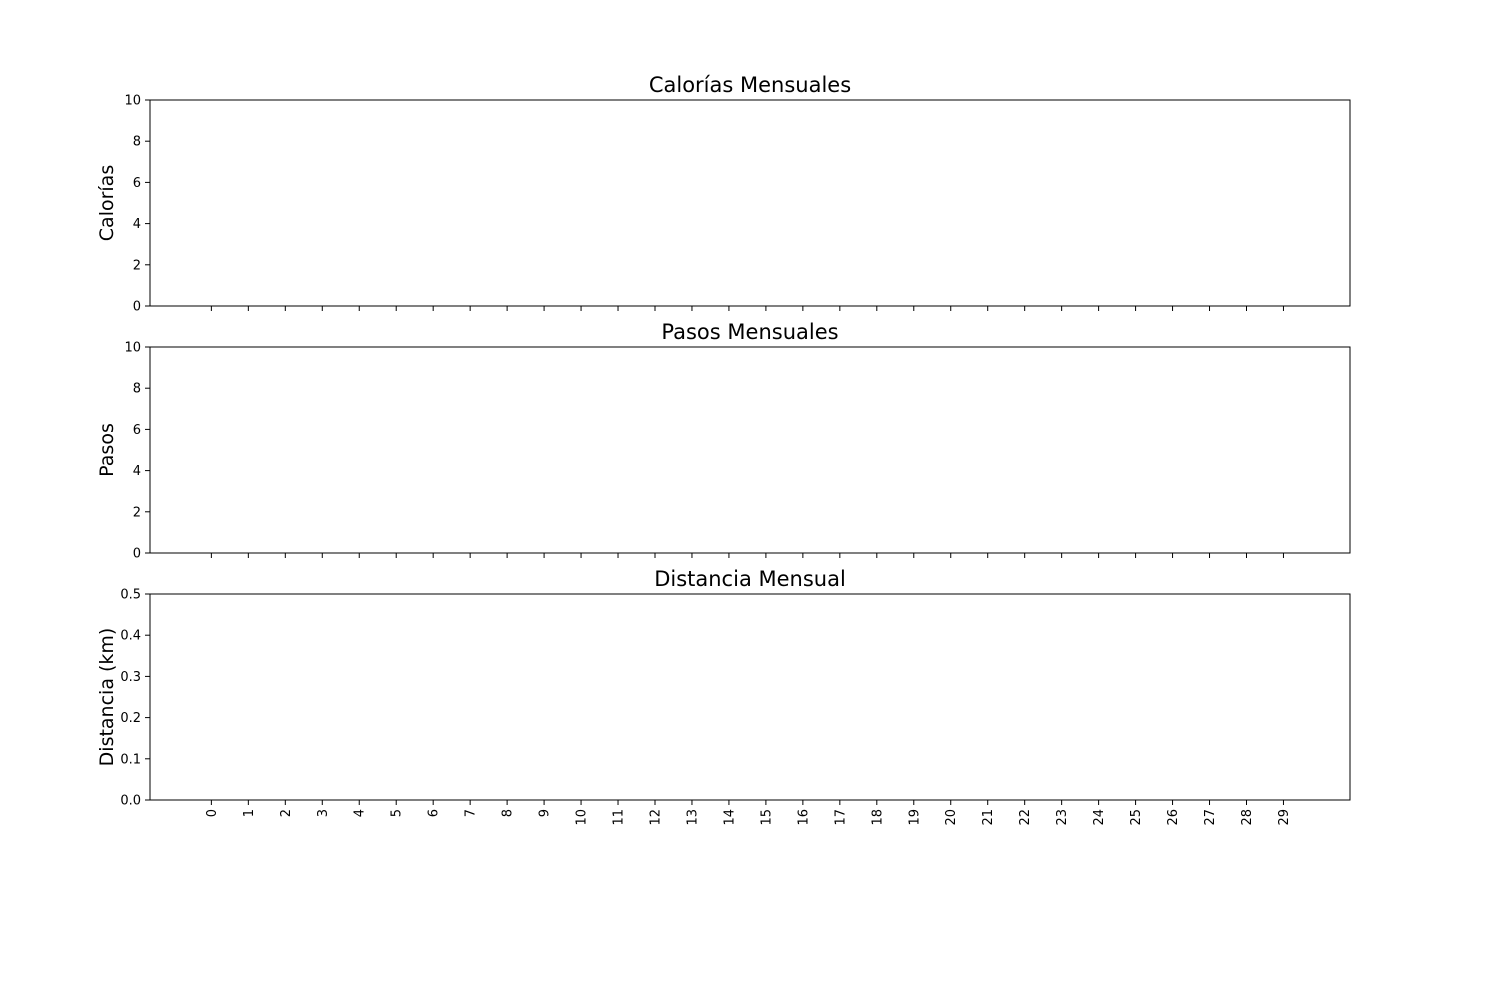 The image size is (1500, 1000). What do you see at coordinates (107, 697) in the screenshot?
I see `y-axis-label: Distancia (km)` at bounding box center [107, 697].